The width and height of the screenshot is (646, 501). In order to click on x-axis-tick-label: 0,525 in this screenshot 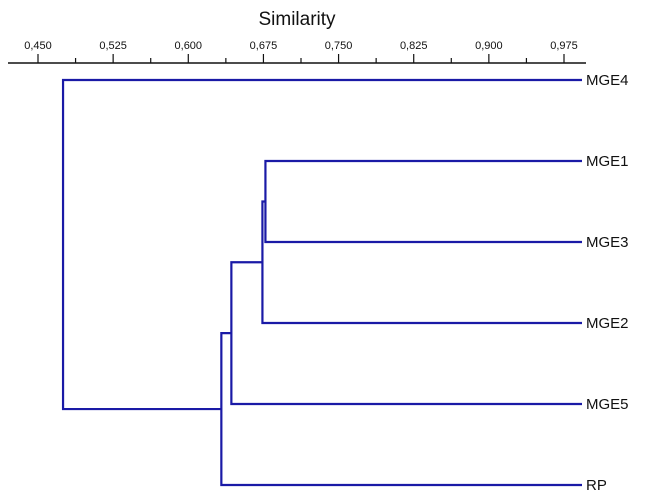, I will do `click(113, 46)`.